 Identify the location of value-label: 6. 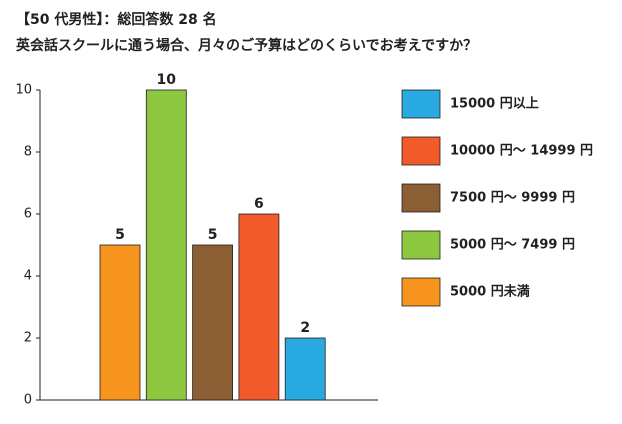
(259, 204).